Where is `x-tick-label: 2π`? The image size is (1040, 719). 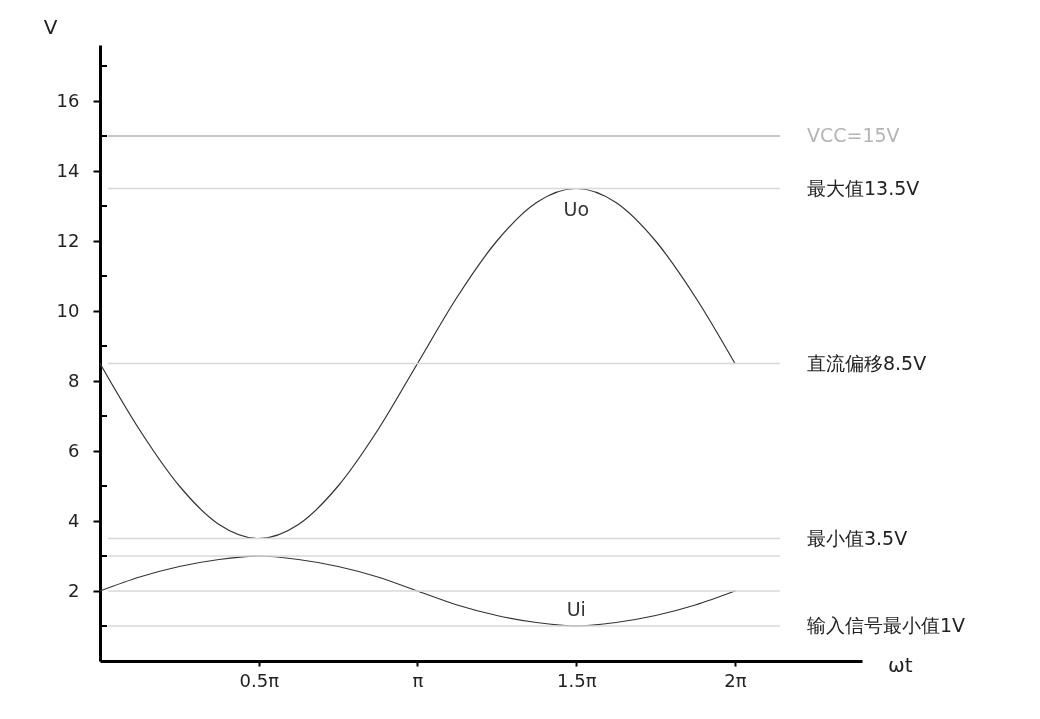
x-tick-label: 2π is located at coordinates (735, 680).